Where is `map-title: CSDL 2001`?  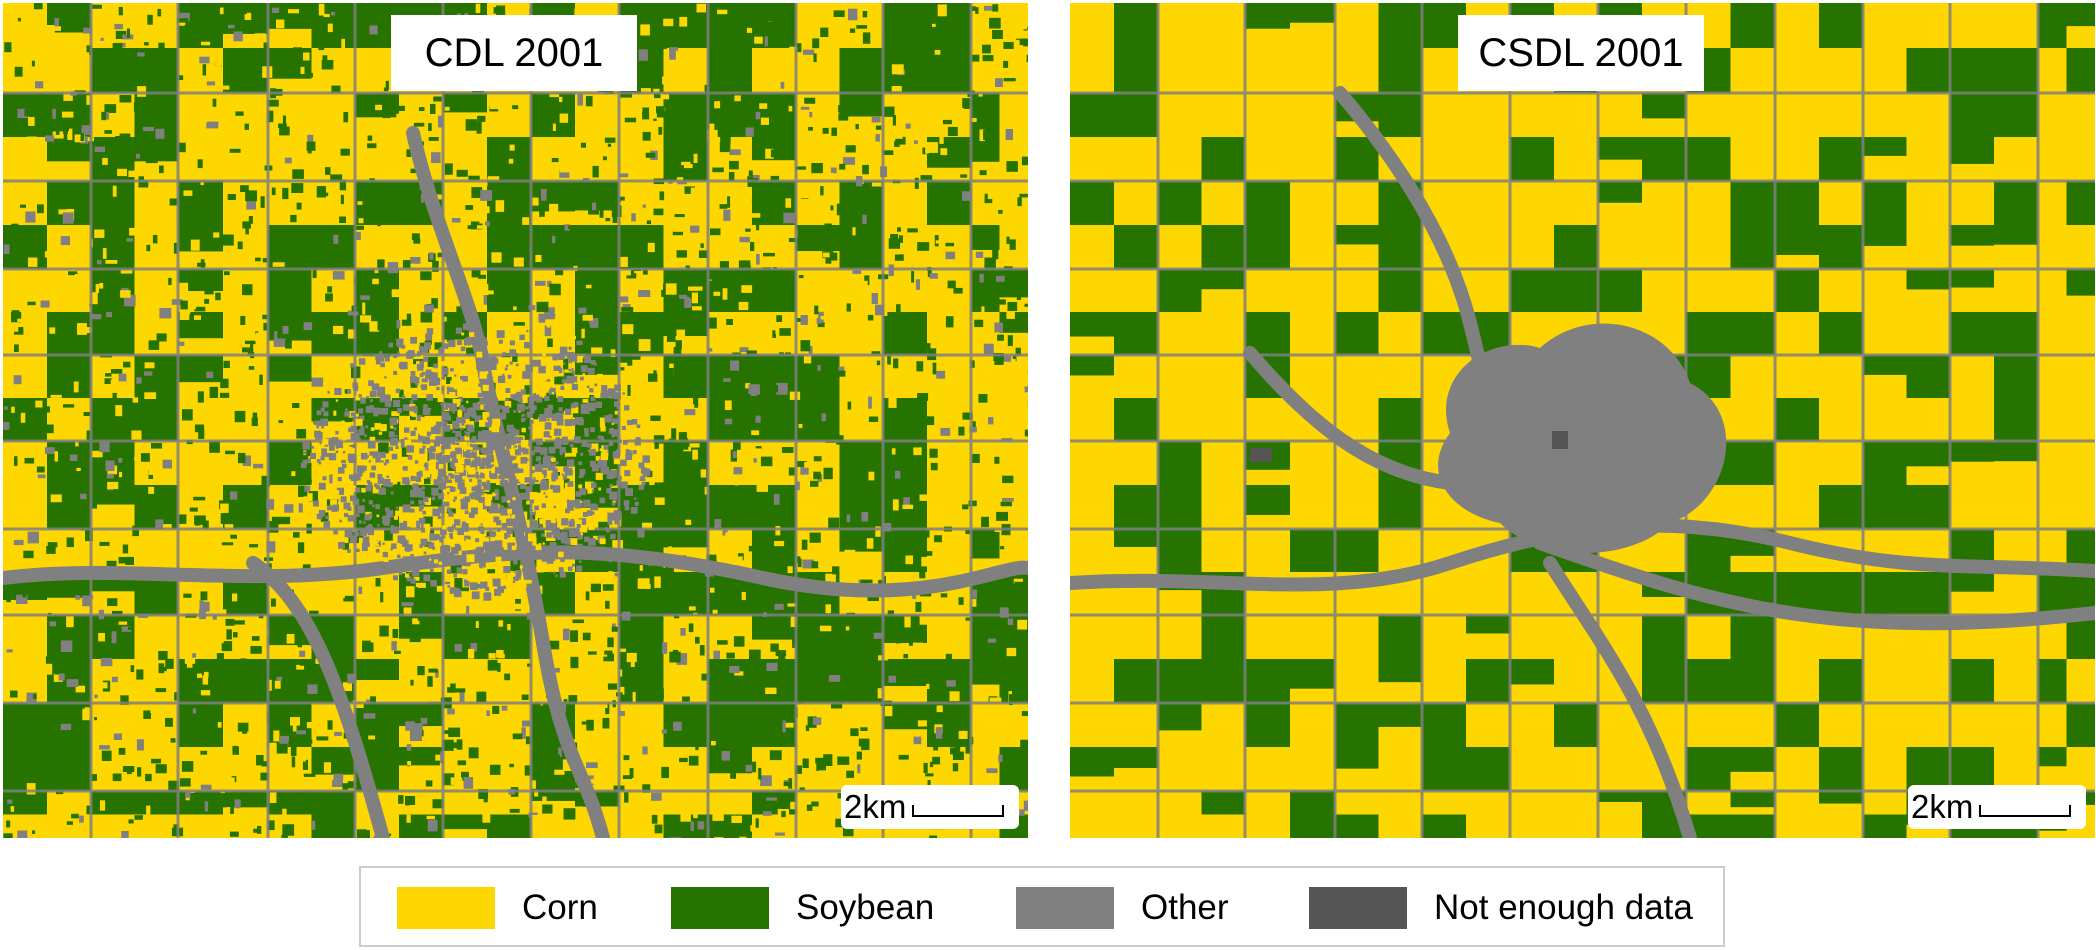
map-title: CSDL 2001 is located at coordinates (1581, 53).